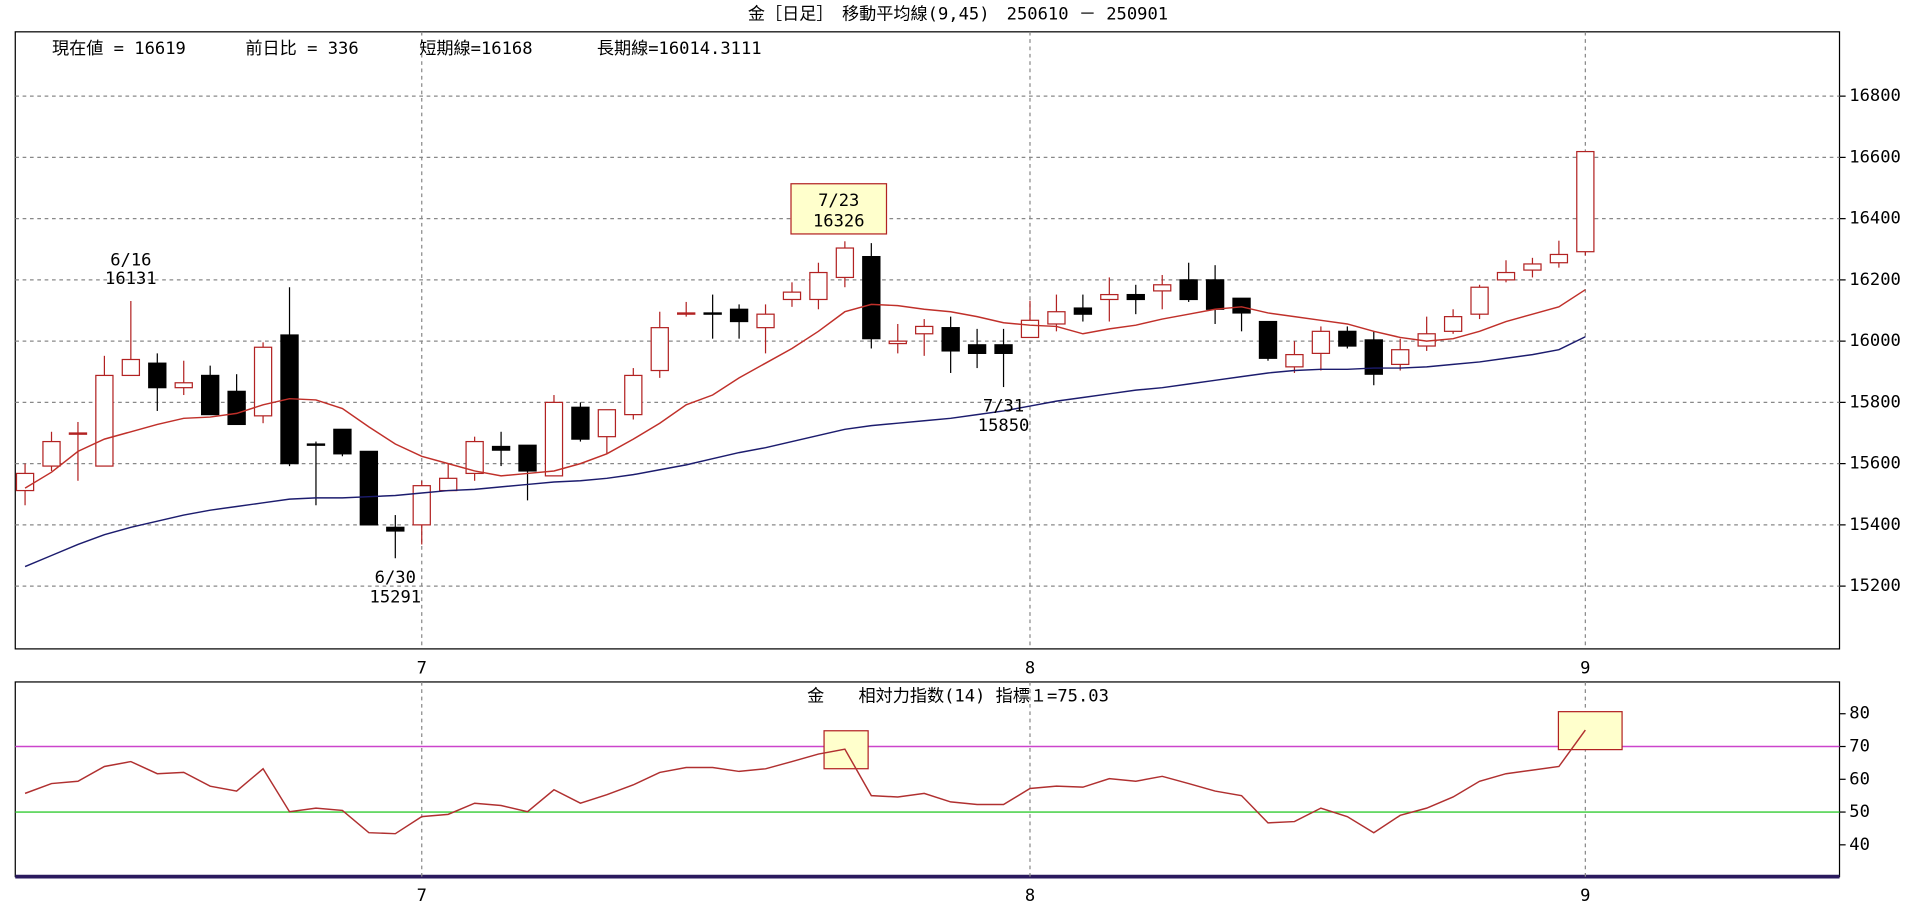 This screenshot has width=1916, height=906. What do you see at coordinates (958, 697) in the screenshot?
I see `rsi-title: 金 相対力指数(14) 指標１=75.03` at bounding box center [958, 697].